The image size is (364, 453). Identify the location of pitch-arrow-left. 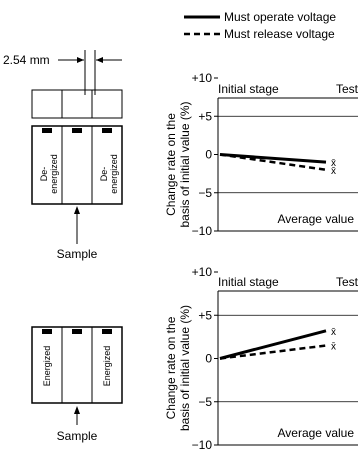
(80, 60).